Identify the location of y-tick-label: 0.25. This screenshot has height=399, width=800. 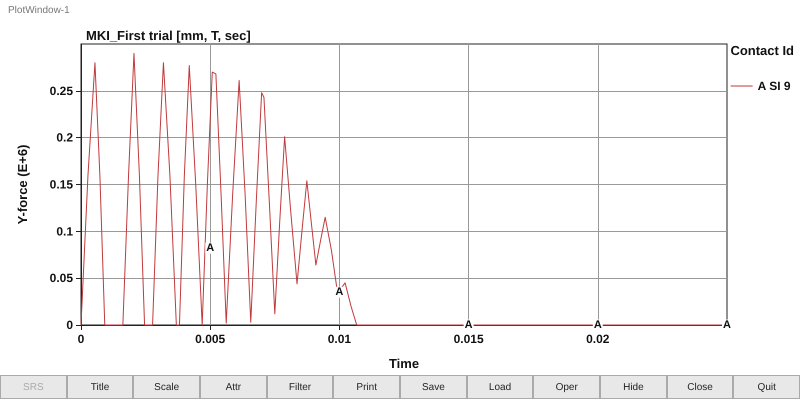
(62, 91).